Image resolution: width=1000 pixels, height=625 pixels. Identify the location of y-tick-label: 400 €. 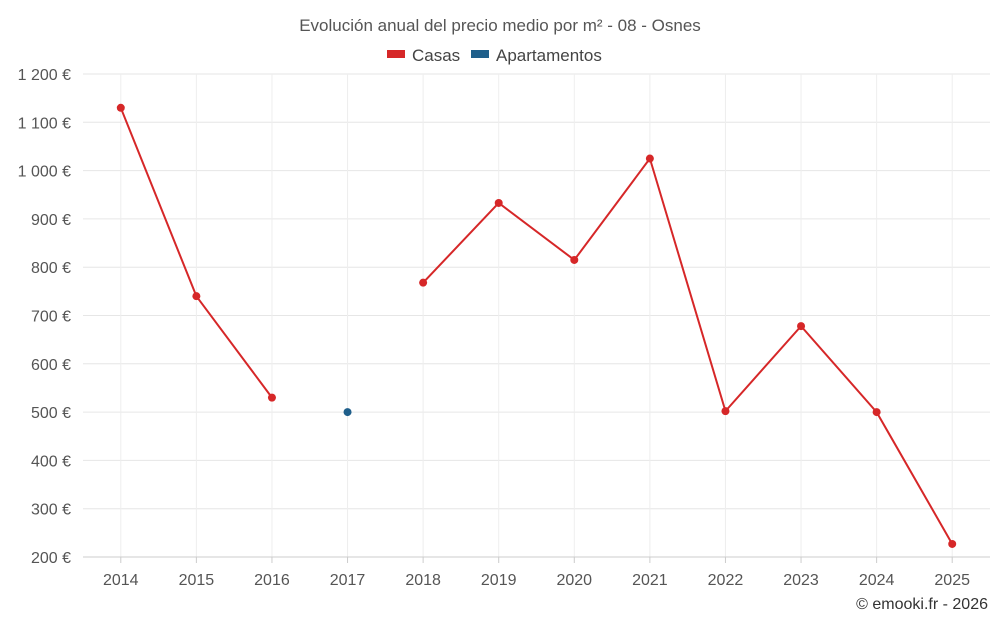
(51, 461).